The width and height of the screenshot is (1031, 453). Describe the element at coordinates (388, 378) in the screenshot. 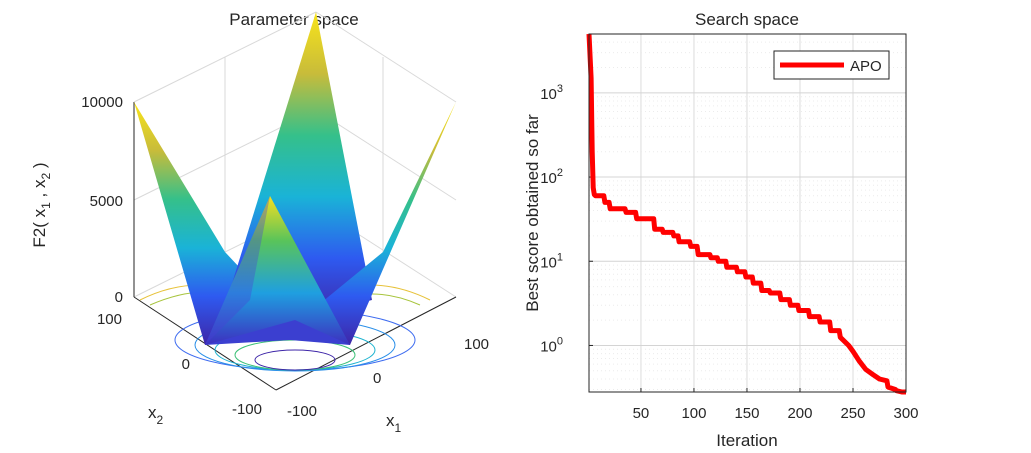

I see `x-ticks: -100 0 100` at that location.